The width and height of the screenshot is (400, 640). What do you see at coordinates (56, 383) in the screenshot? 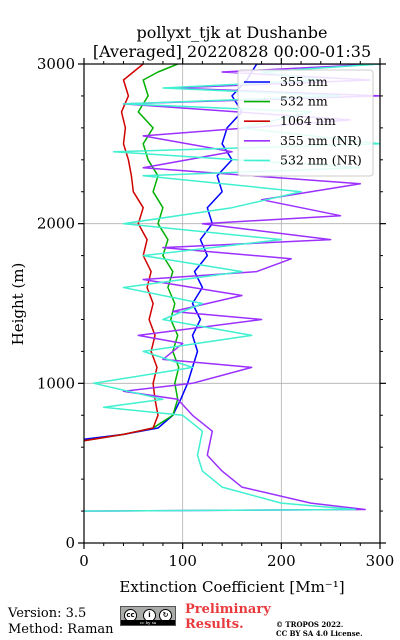
I see `y-tick-label: 1000` at bounding box center [56, 383].